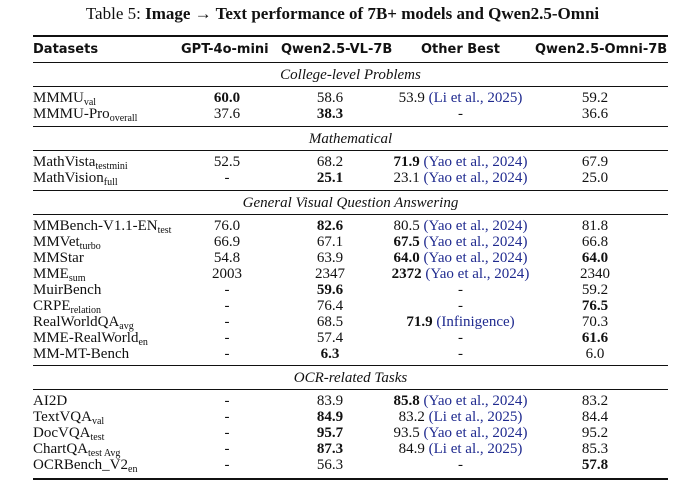  Describe the element at coordinates (595, 274) in the screenshot. I see `omni-value: 2340` at that location.